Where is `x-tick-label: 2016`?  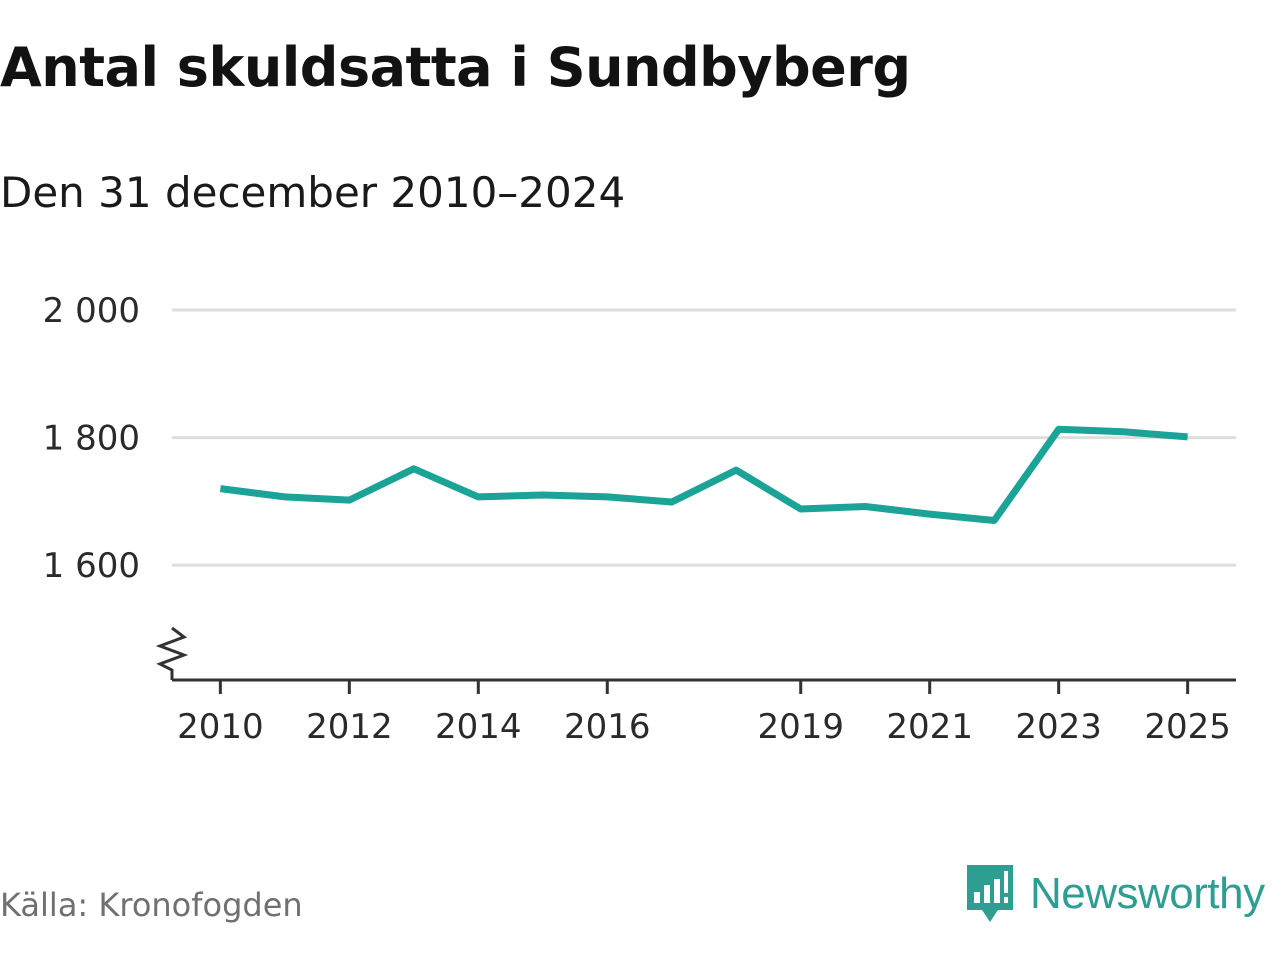
x-tick-label: 2016 is located at coordinates (607, 727).